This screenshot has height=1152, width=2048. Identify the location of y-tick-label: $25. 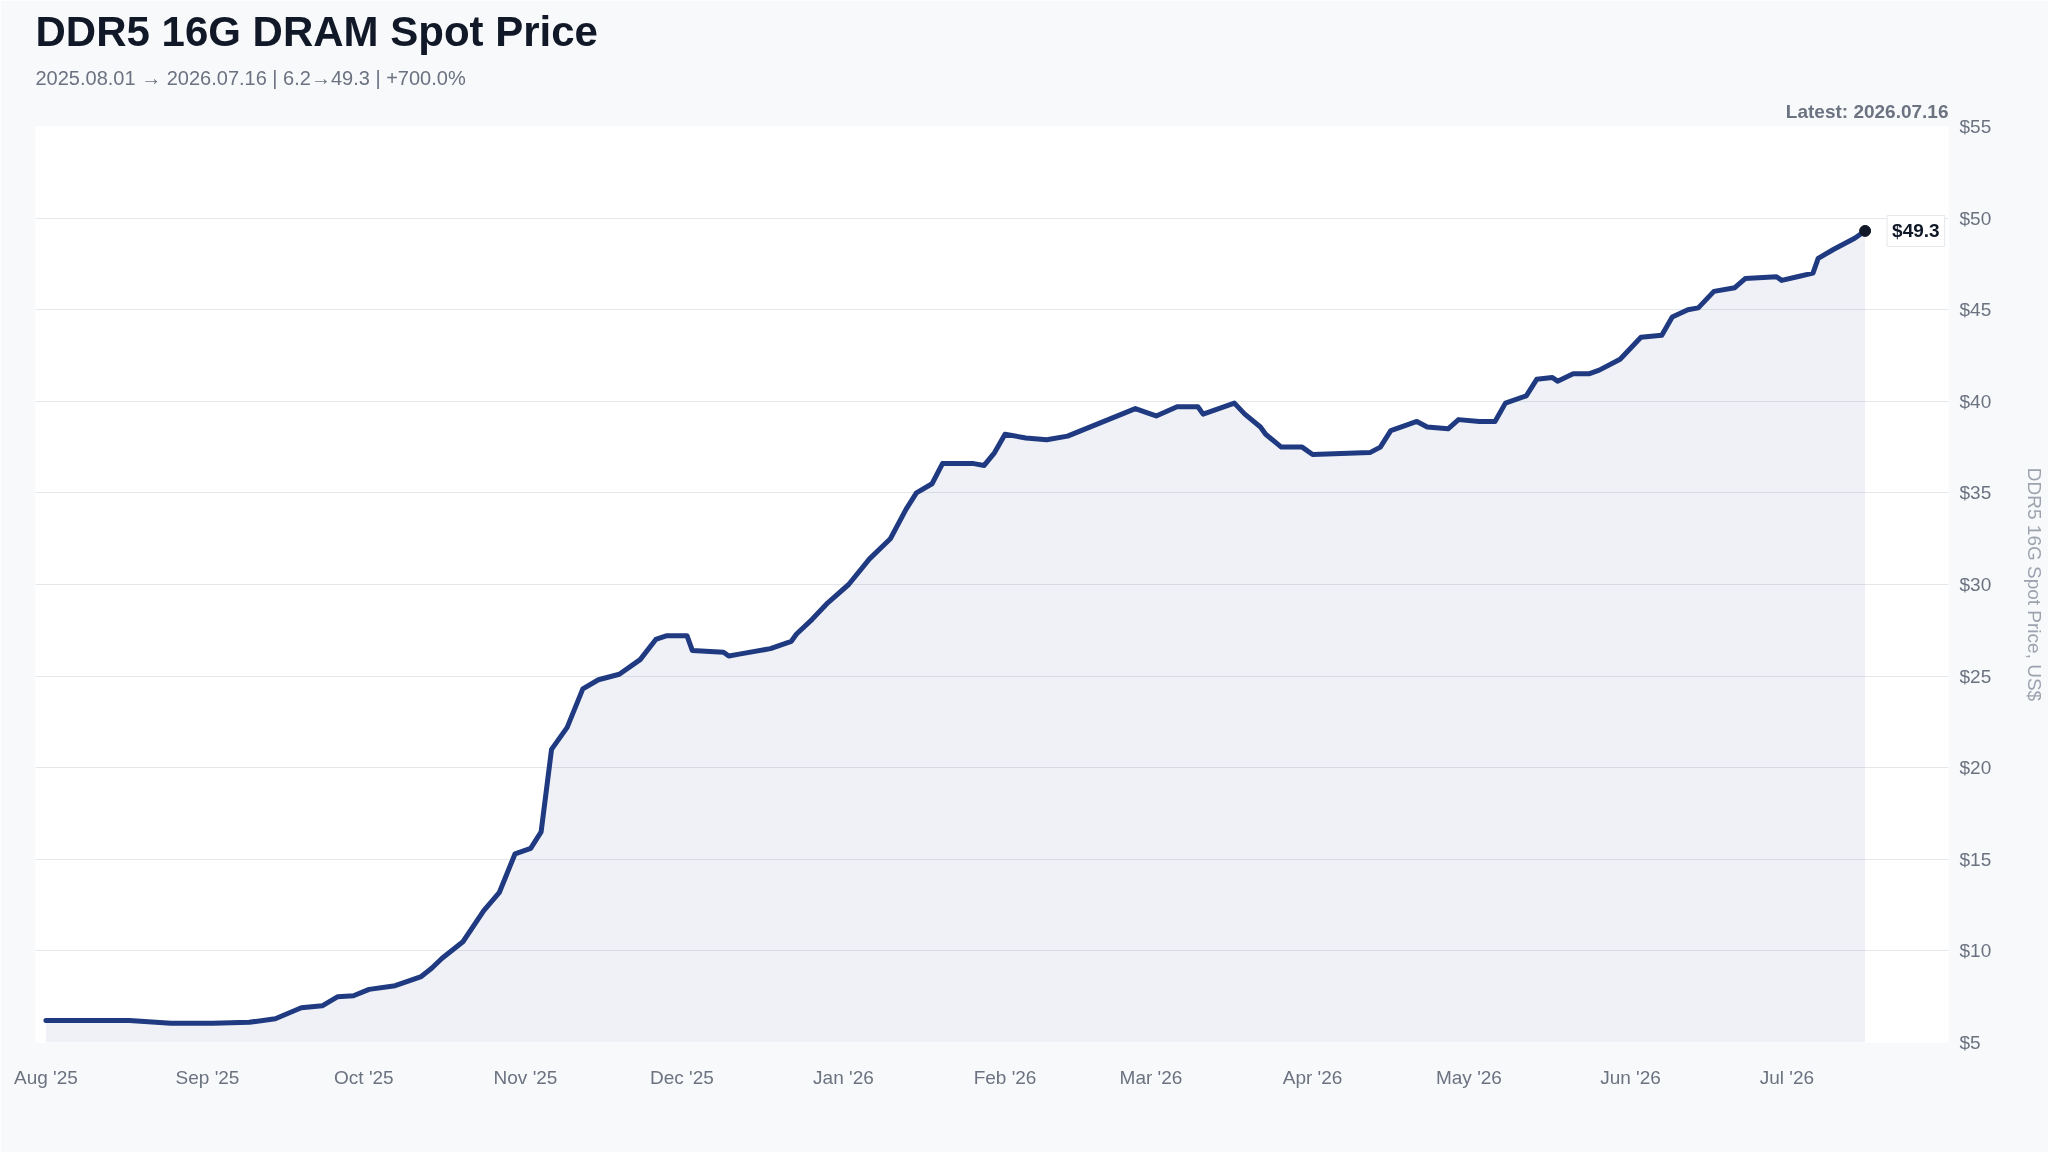
(1975, 676).